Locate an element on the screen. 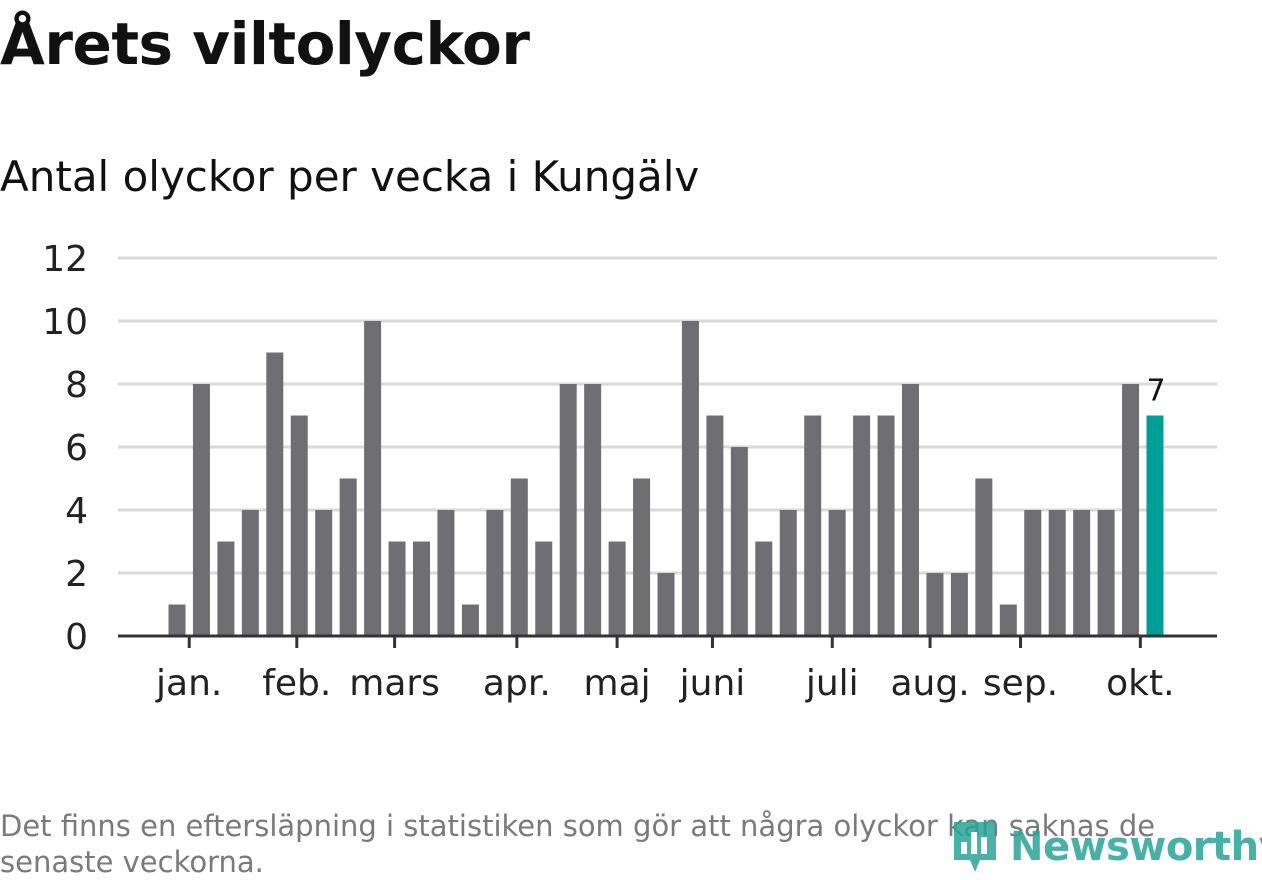 This screenshot has height=880, width=1262. brand-logo: Newsworthy is located at coordinates (1106, 847).